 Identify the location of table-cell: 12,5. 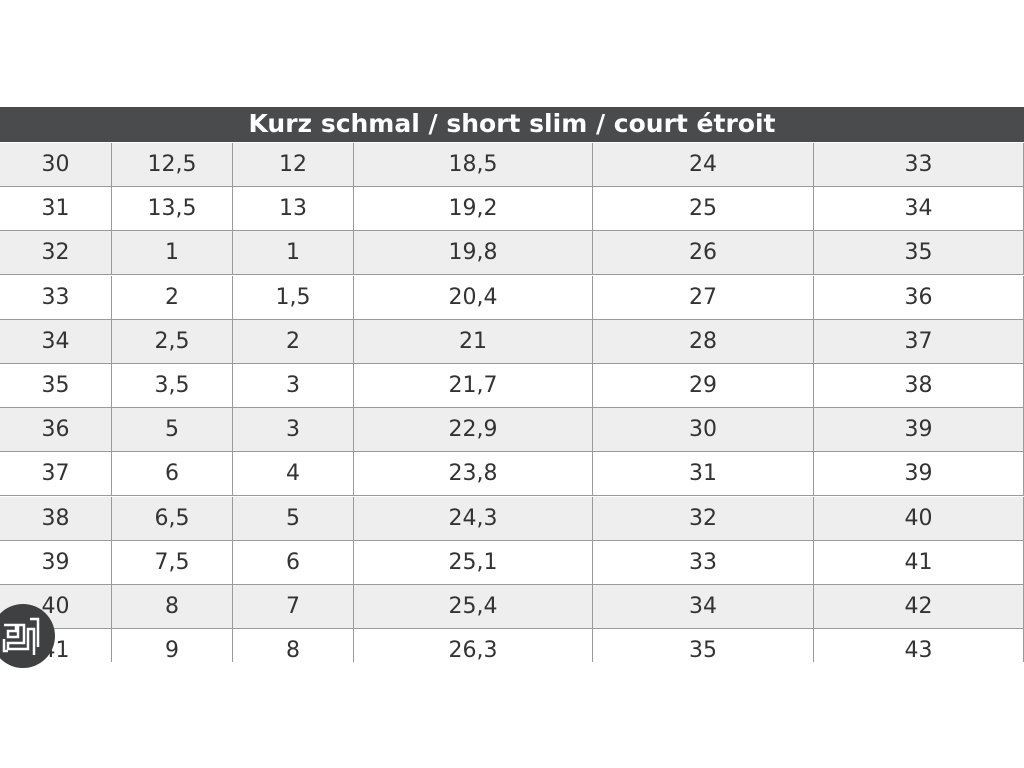
(172, 165).